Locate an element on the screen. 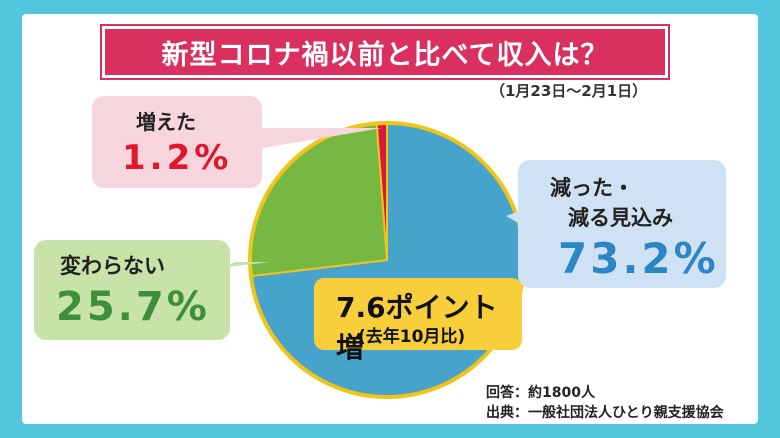 The height and width of the screenshot is (438, 780). chart-title: 新型コロナ禍以前と比べて収入は？ is located at coordinates (385, 52).